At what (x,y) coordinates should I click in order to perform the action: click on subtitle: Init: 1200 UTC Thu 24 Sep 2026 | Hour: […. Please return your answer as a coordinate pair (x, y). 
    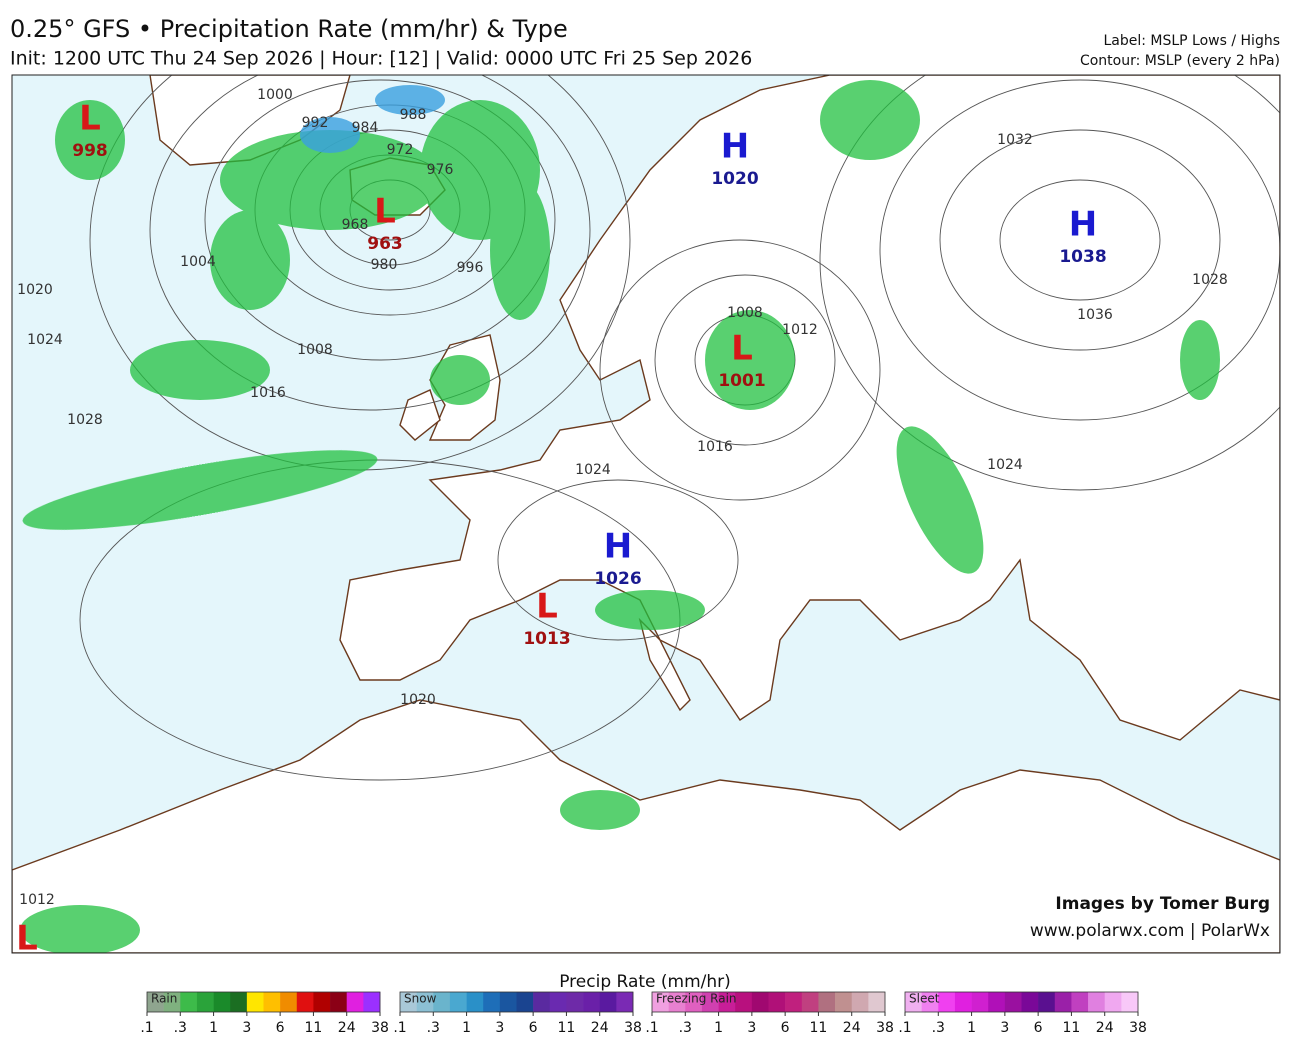
    Looking at the image, I should click on (381, 59).